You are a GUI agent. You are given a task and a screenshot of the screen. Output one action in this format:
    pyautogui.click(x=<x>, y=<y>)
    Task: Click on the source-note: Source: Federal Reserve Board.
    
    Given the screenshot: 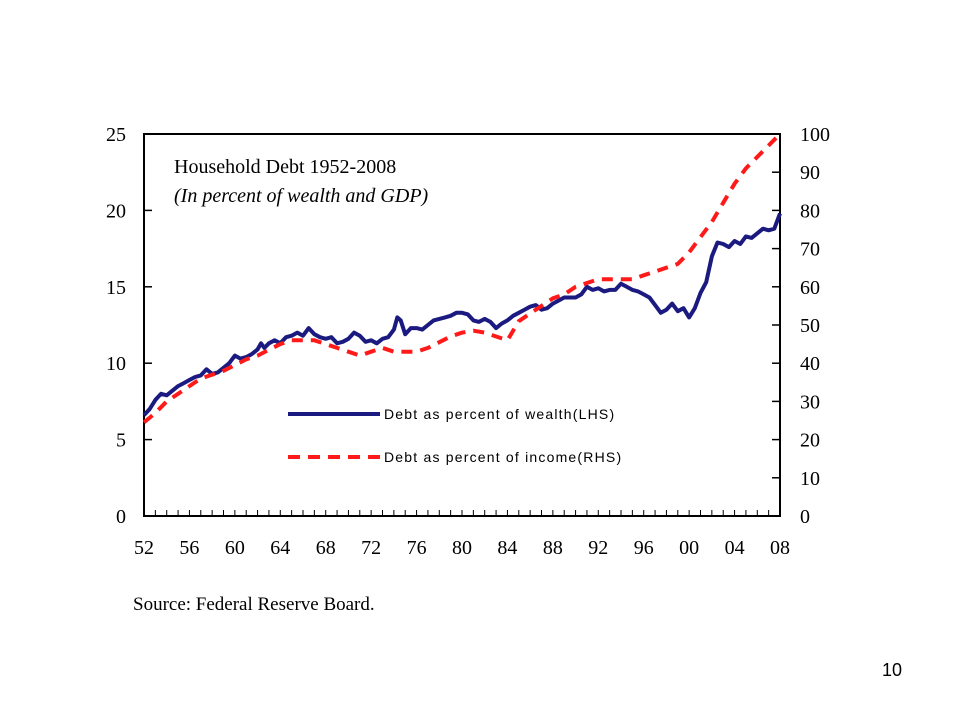 What is the action you would take?
    pyautogui.click(x=254, y=604)
    